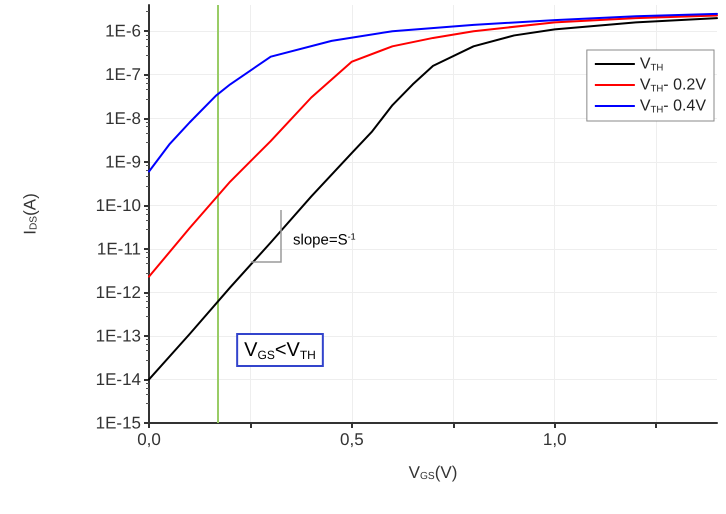 The width and height of the screenshot is (726, 514). What do you see at coordinates (118, 205) in the screenshot?
I see `y-tick-label: 1E-10` at bounding box center [118, 205].